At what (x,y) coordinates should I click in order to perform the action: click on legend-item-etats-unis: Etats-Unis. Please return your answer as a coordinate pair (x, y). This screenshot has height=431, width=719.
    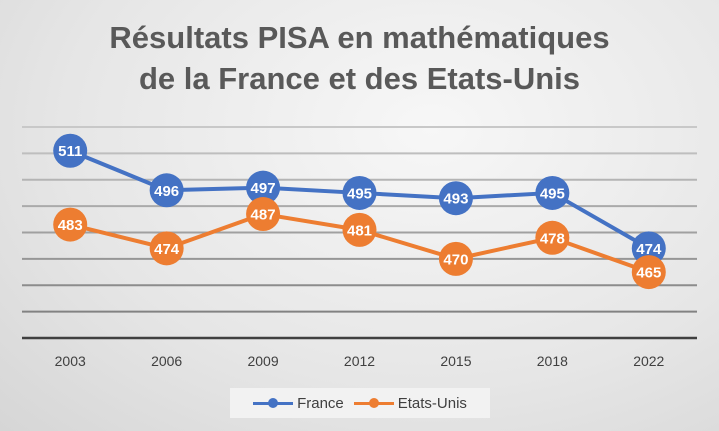
    Looking at the image, I should click on (410, 403).